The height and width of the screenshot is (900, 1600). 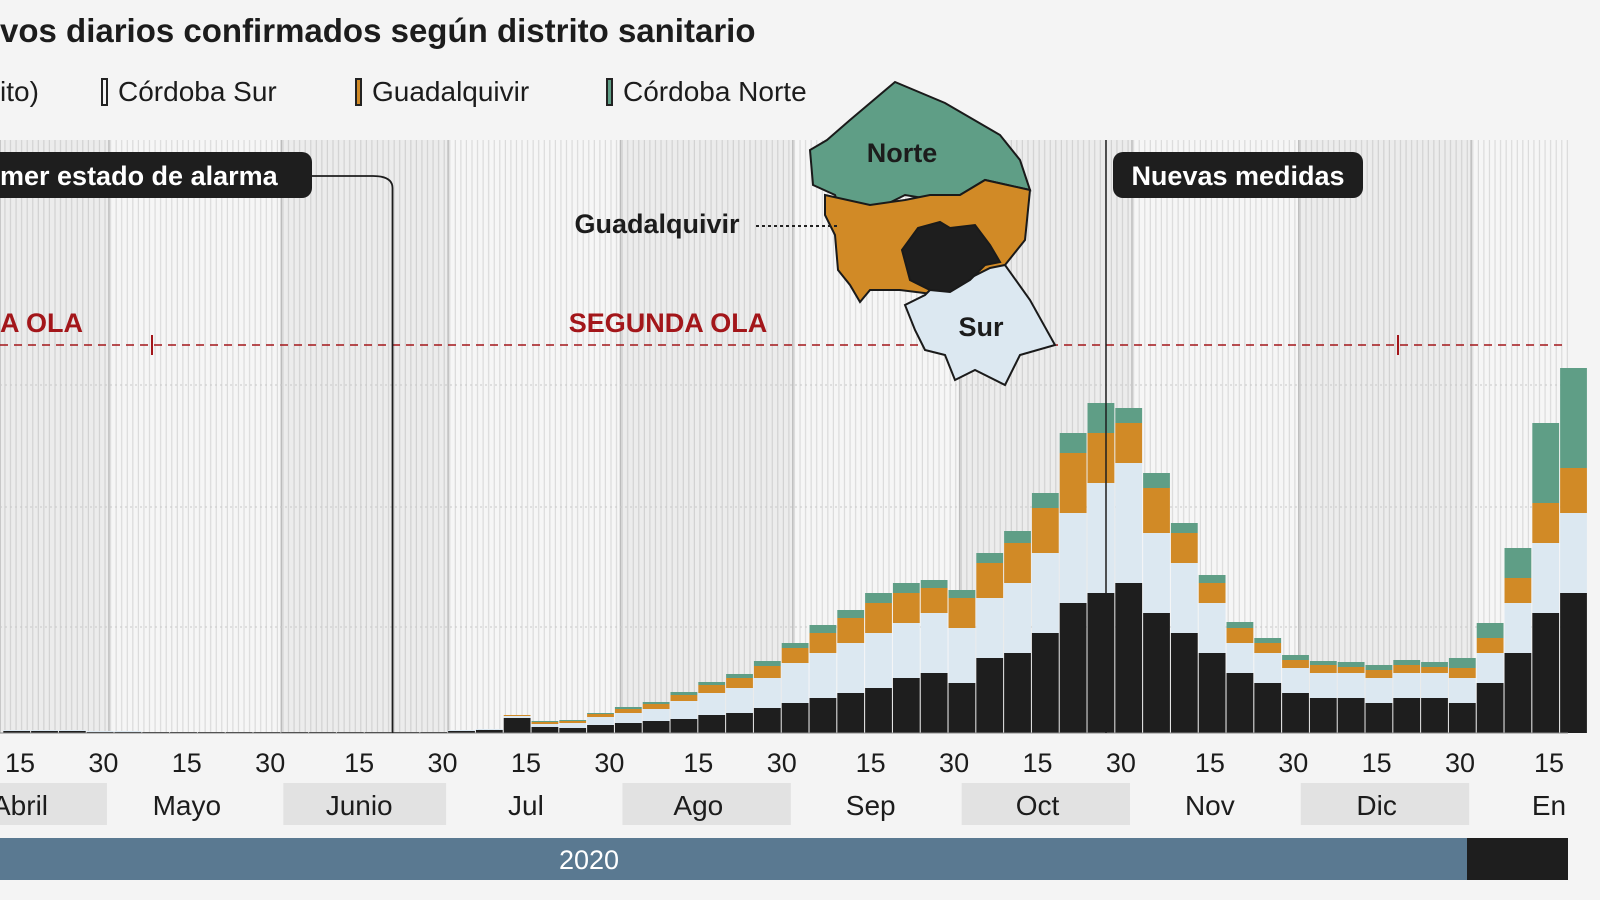 What do you see at coordinates (715, 91) in the screenshot?
I see `legend-label: Córdoba Norte` at bounding box center [715, 91].